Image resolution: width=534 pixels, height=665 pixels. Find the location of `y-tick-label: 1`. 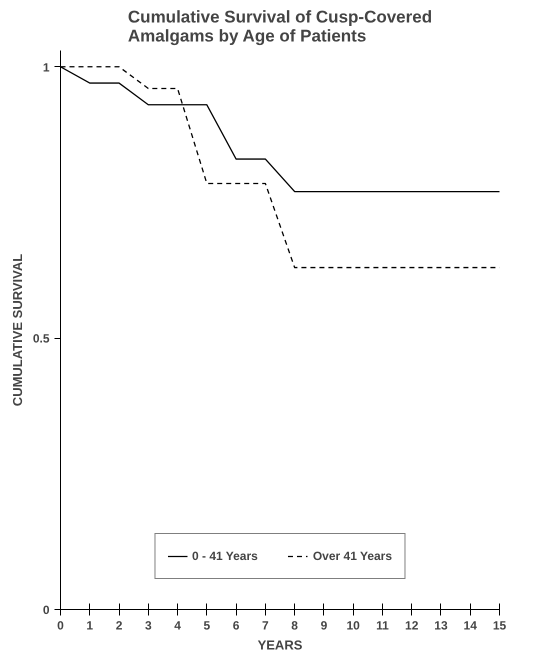

y-tick-label: 1 is located at coordinates (46, 67).